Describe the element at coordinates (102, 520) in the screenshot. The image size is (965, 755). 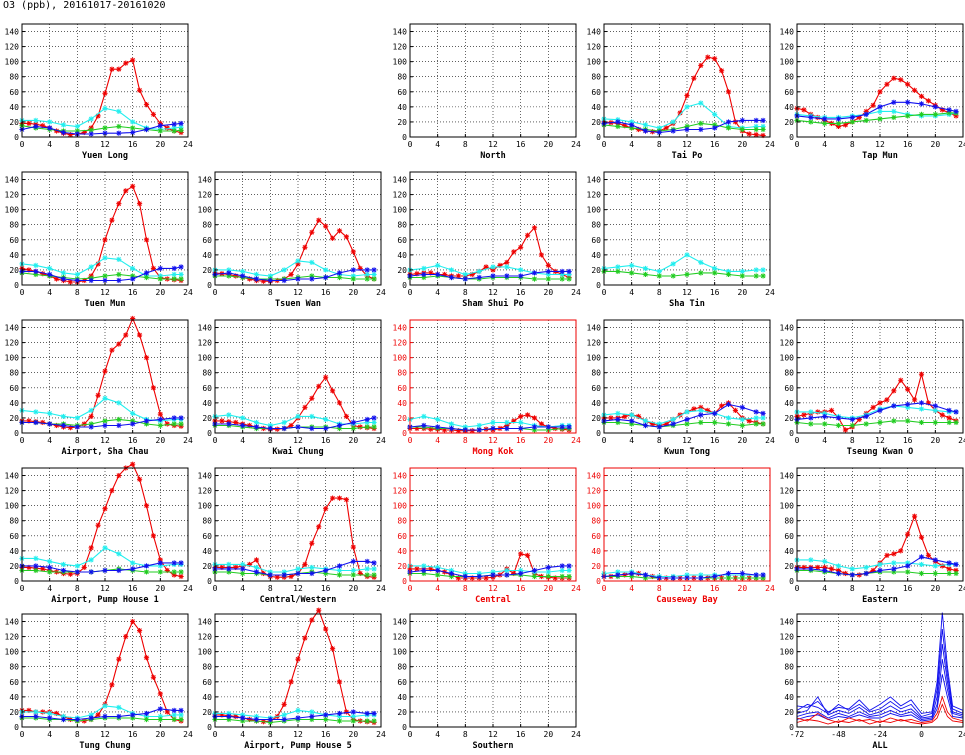
I see `series-line-red` at that location.